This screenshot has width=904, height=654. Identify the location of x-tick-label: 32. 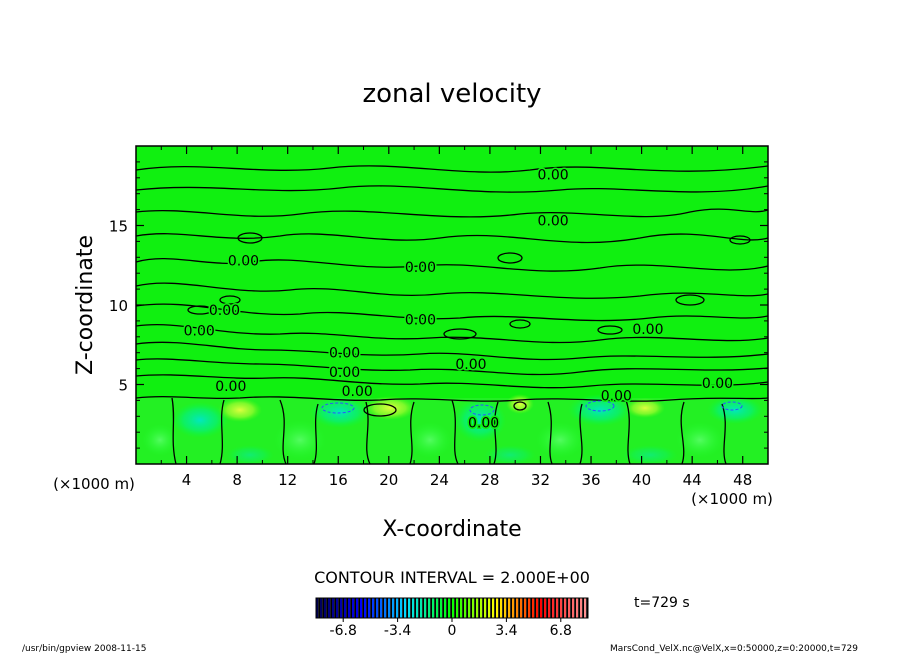
(540, 480).